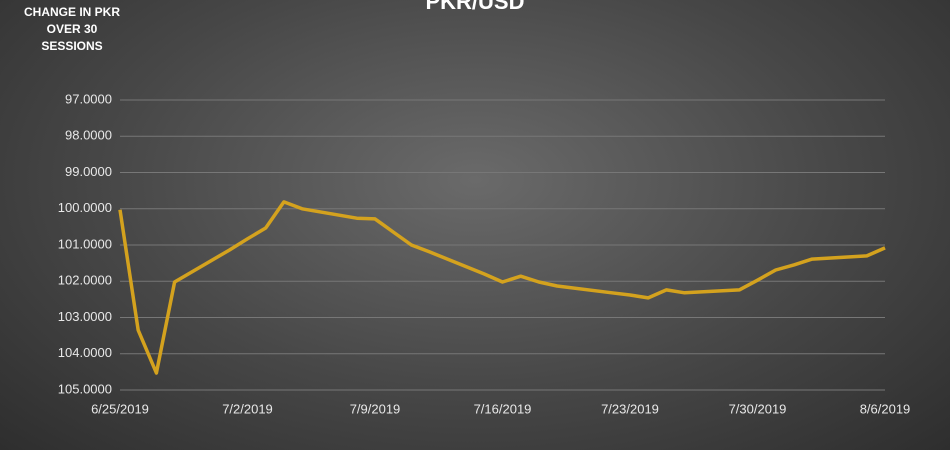 Image resolution: width=950 pixels, height=450 pixels. I want to click on x-tick-label: 7/2/2019, so click(247, 408).